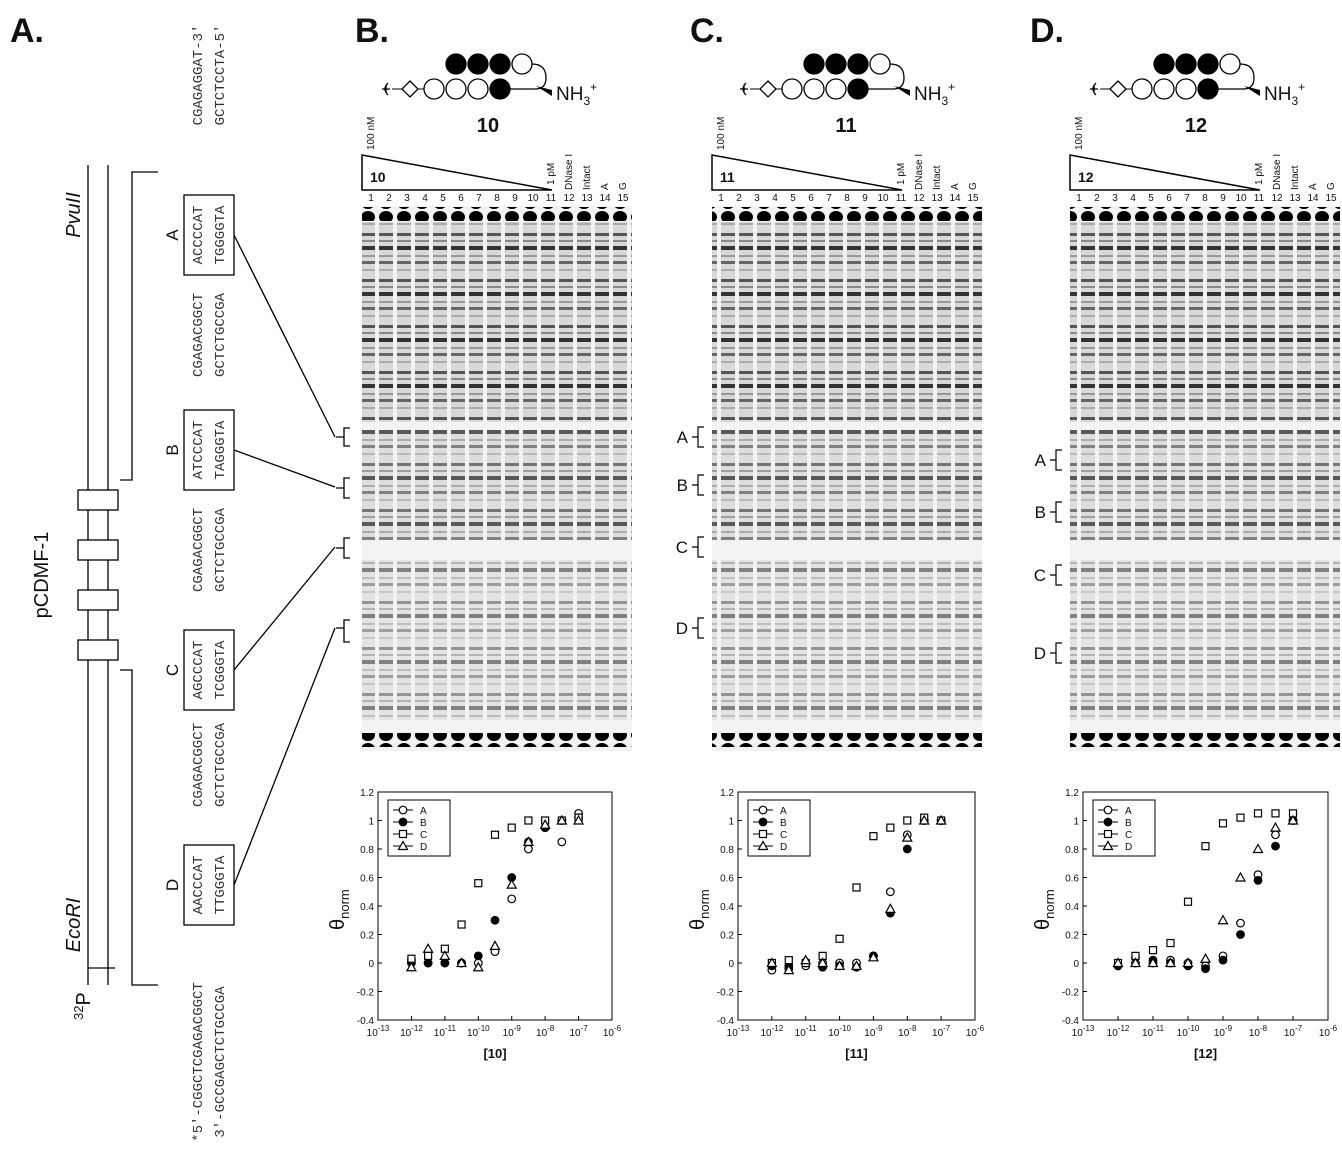 This screenshot has width=1342, height=1161. What do you see at coordinates (975, 1031) in the screenshot?
I see `x-tick-label: 10⁻⁶` at bounding box center [975, 1031].